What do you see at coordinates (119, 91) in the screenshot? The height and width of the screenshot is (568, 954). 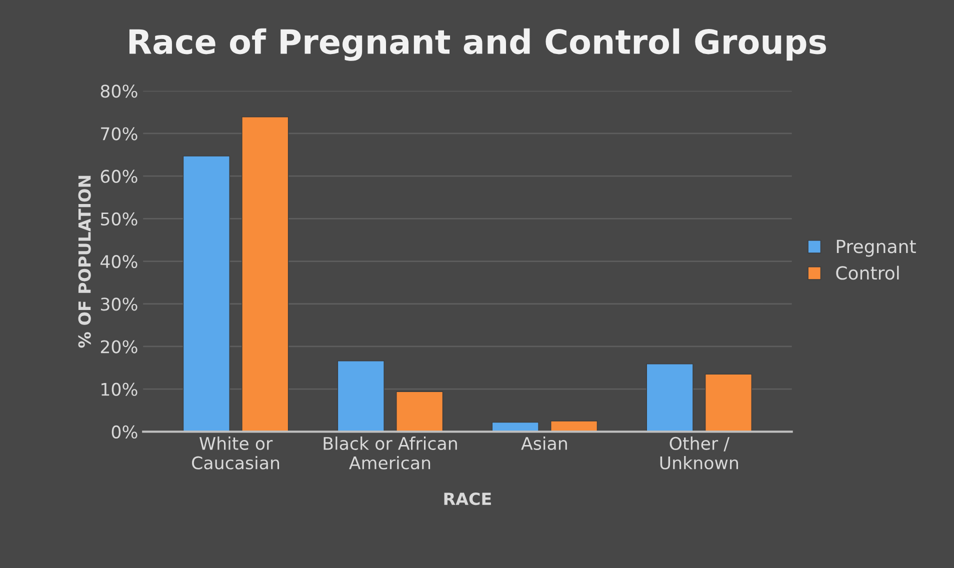 I see `y-tick-label: 80%` at bounding box center [119, 91].